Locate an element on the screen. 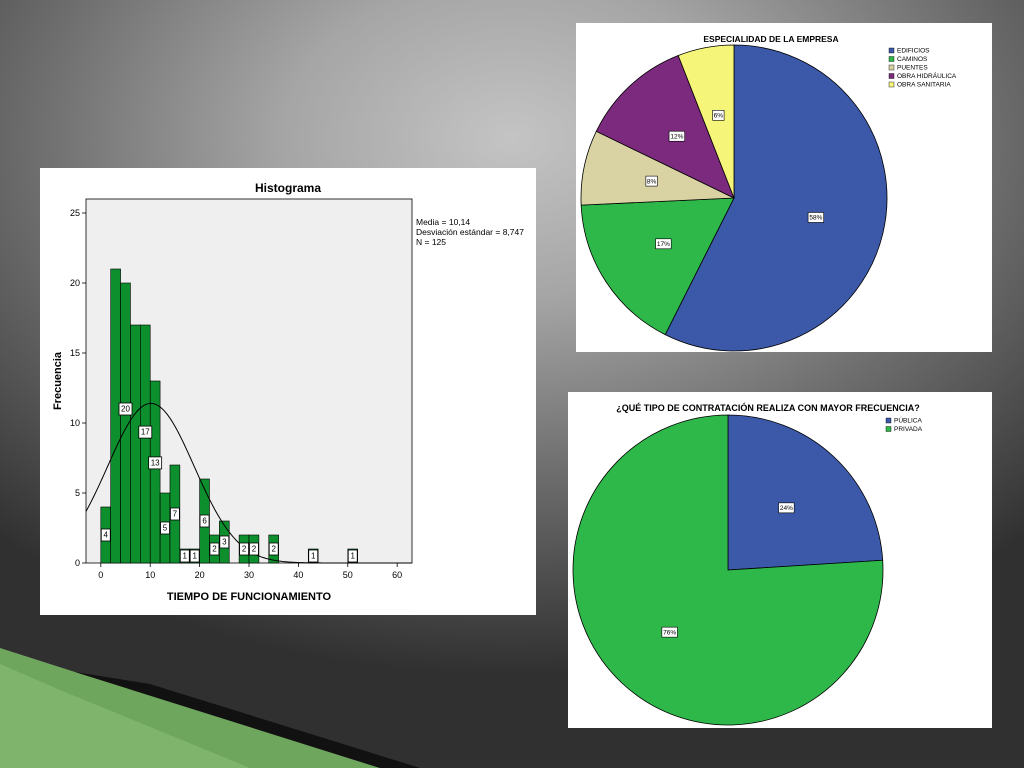 Image resolution: width=1024 pixels, height=768 pixels. histogram-x-label: TIEMPO DE FUNCIONAMIENTO is located at coordinates (249, 597).